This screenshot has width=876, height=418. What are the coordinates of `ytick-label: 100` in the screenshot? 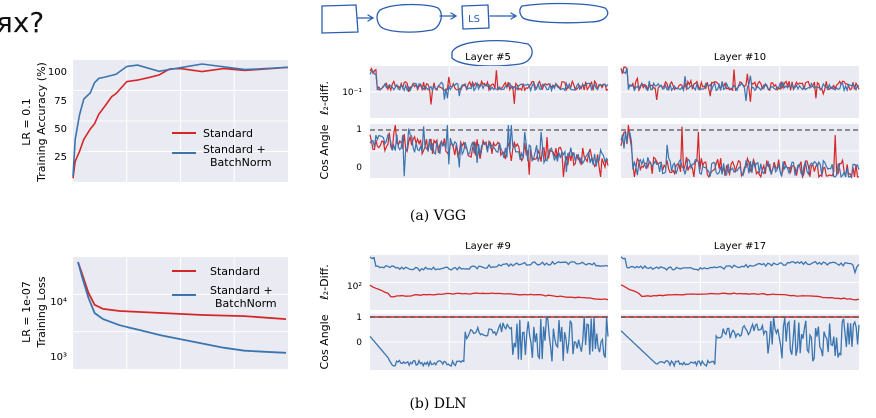 It's located at (57, 72).